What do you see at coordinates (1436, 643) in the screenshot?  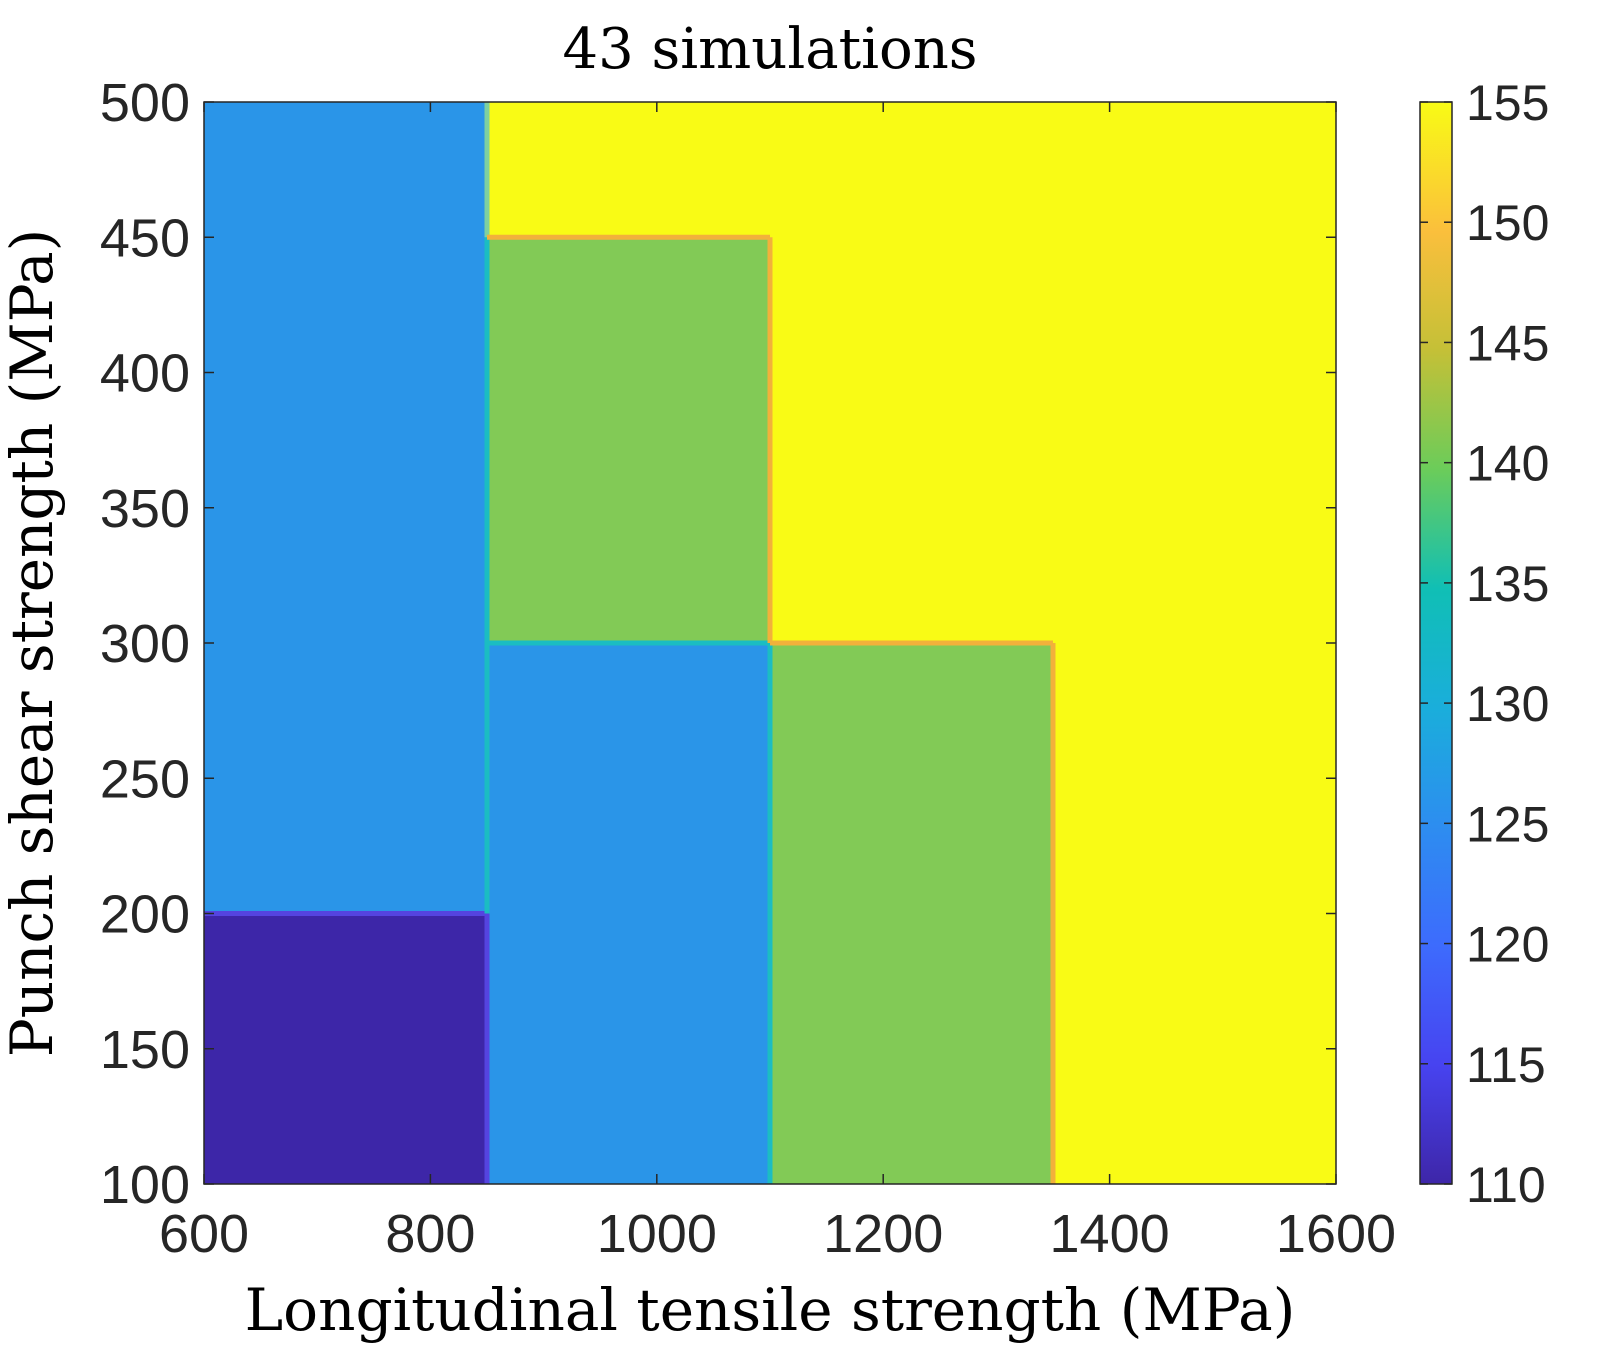 I see `colorbar` at bounding box center [1436, 643].